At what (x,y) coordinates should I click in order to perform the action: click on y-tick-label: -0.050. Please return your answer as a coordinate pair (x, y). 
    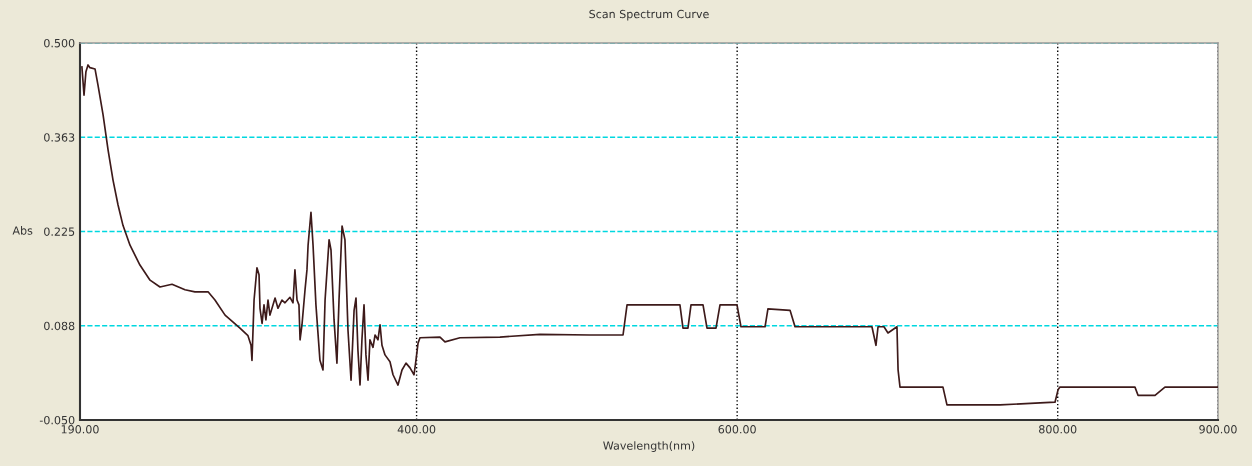
    Looking at the image, I should click on (57, 420).